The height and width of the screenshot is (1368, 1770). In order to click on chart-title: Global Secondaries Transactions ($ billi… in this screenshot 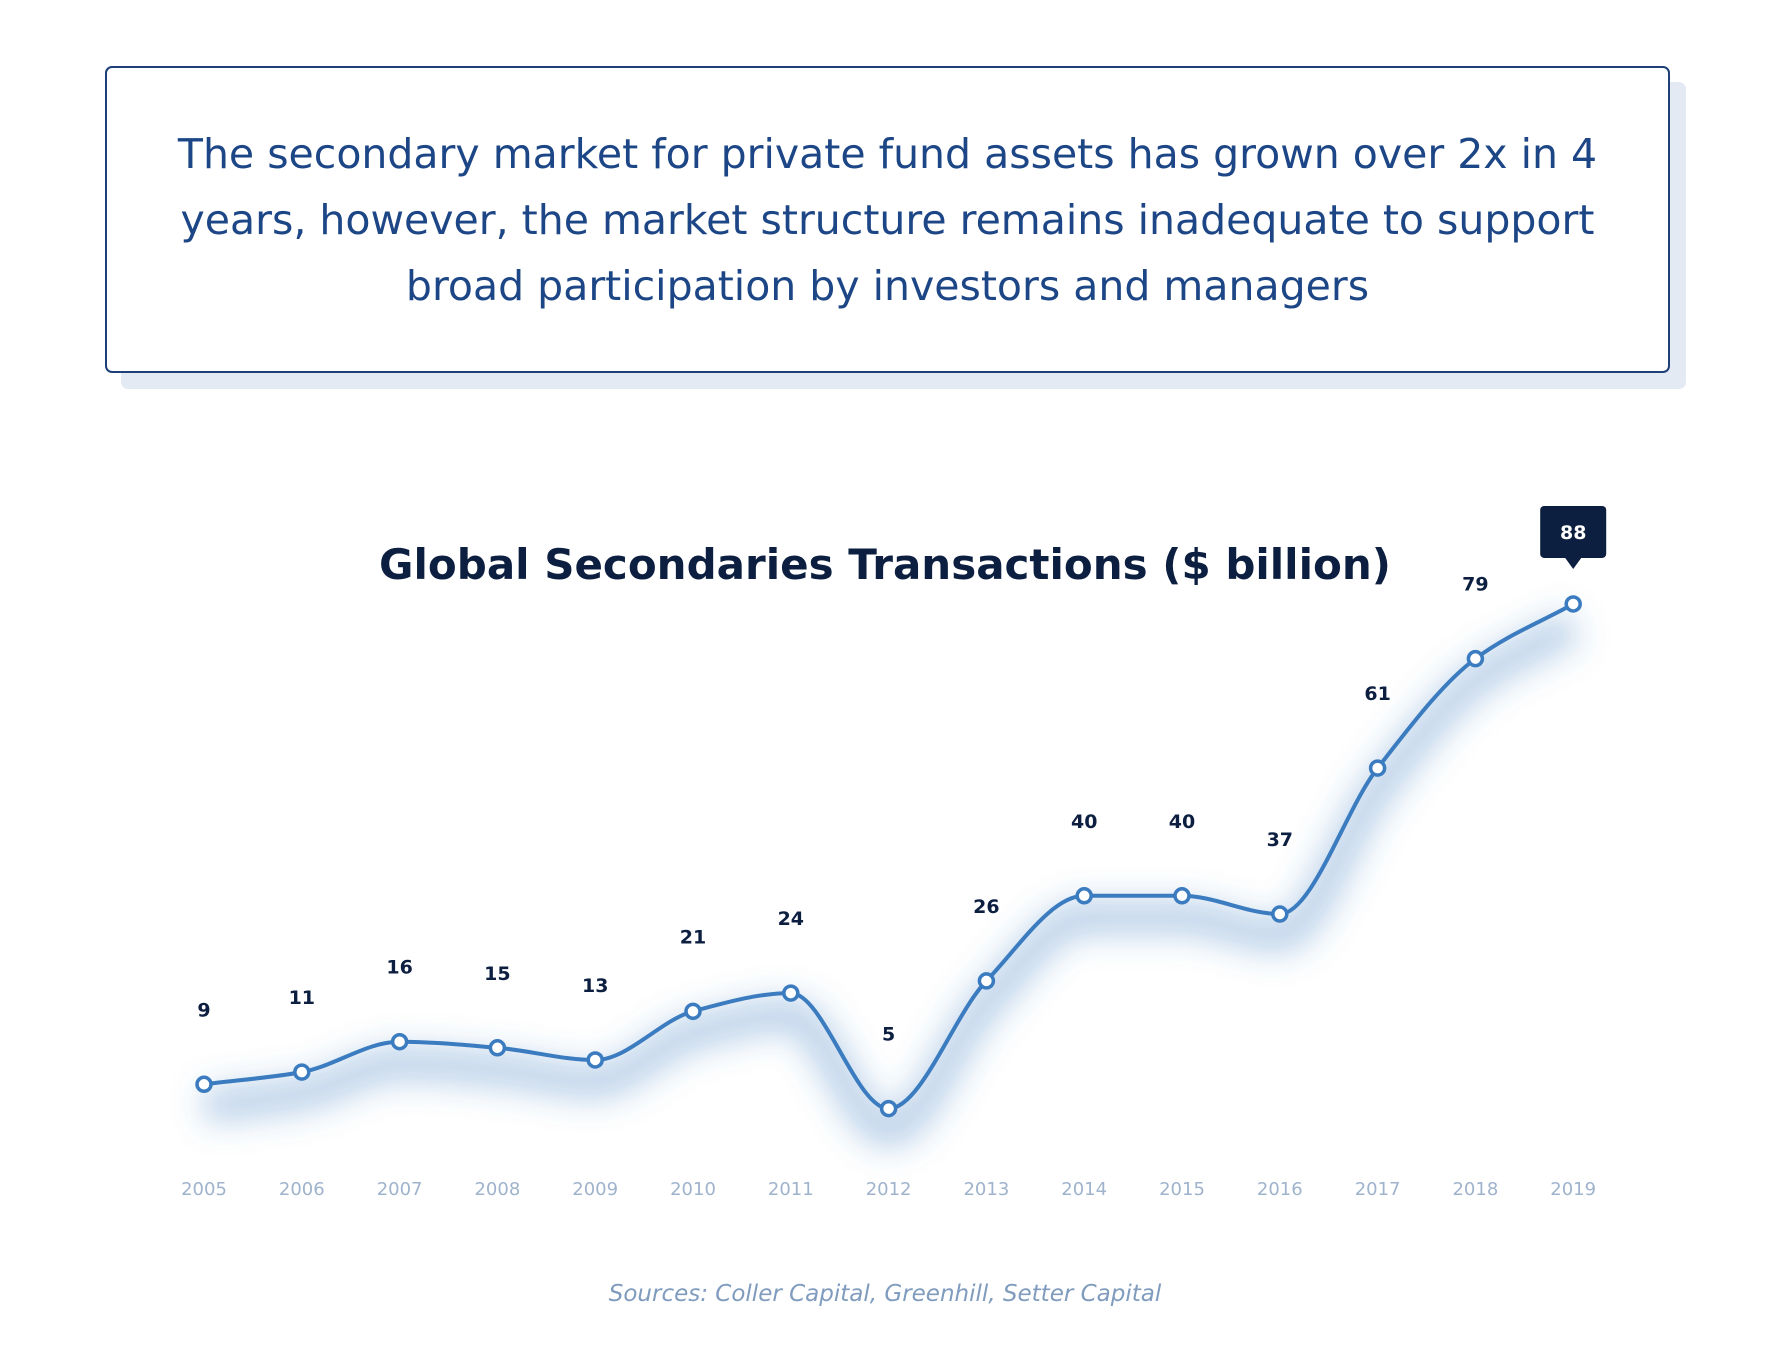, I will do `click(885, 564)`.